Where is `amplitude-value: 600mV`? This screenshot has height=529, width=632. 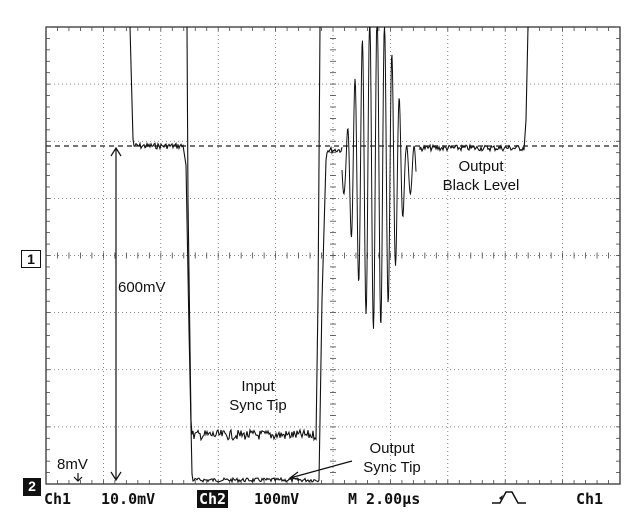 amplitude-value: 600mV is located at coordinates (142, 287).